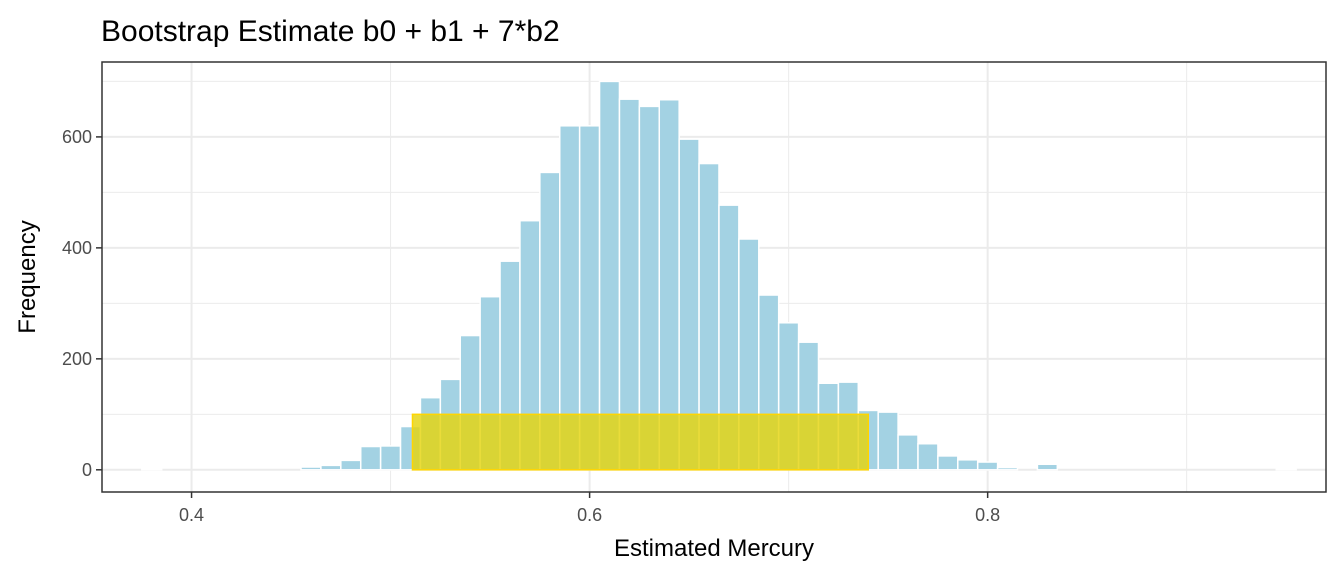 Image resolution: width=1344 pixels, height=581 pixels. Describe the element at coordinates (77, 137) in the screenshot. I see `y-tick-label: 600` at that location.